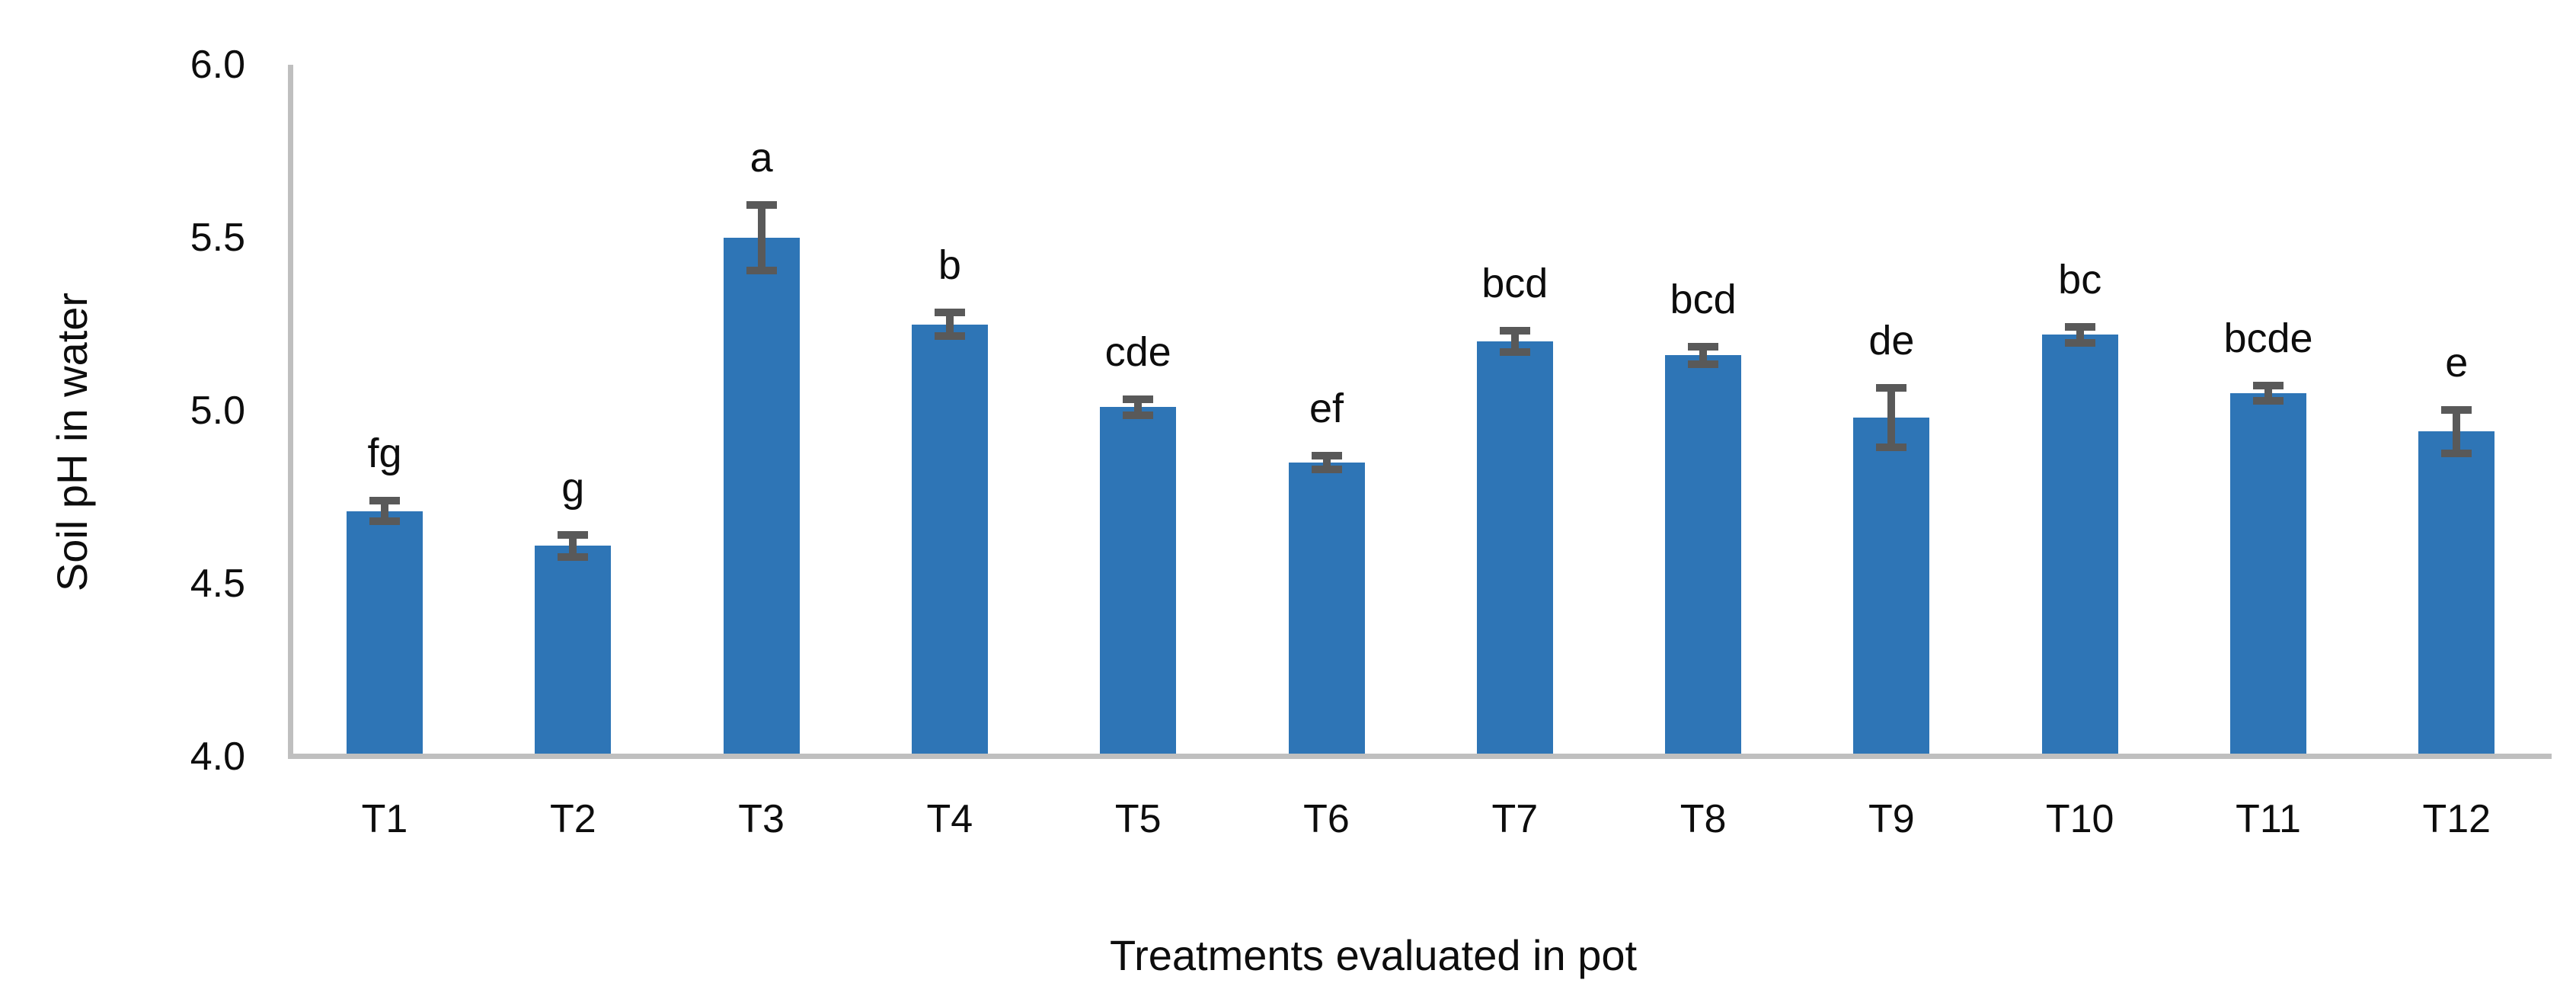  I want to click on bar-t4, so click(949, 540).